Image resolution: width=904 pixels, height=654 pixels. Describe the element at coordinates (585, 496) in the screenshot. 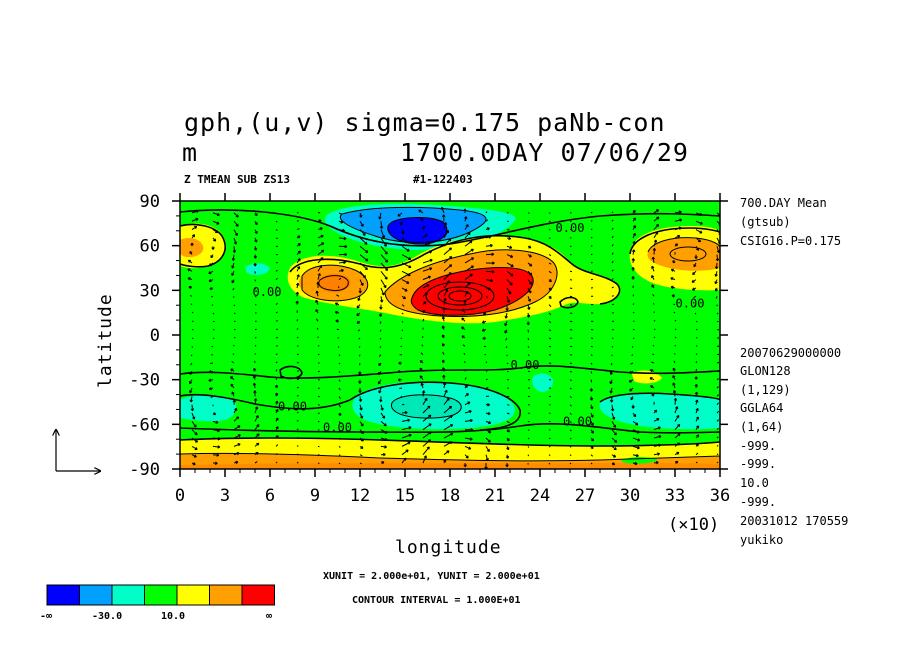

I see `x-tick-label: 27` at that location.